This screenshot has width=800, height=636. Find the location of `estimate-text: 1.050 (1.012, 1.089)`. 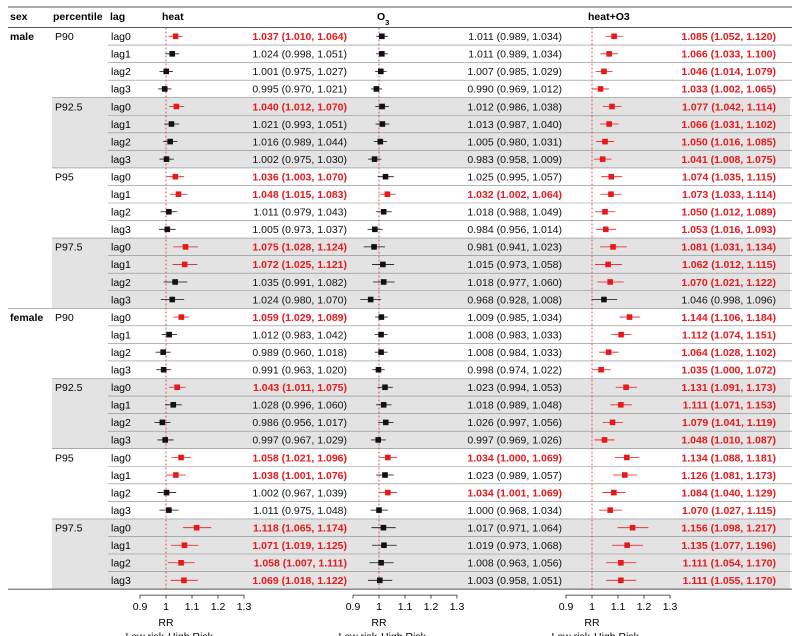

estimate-text: 1.050 (1.012, 1.089) is located at coordinates (728, 213).